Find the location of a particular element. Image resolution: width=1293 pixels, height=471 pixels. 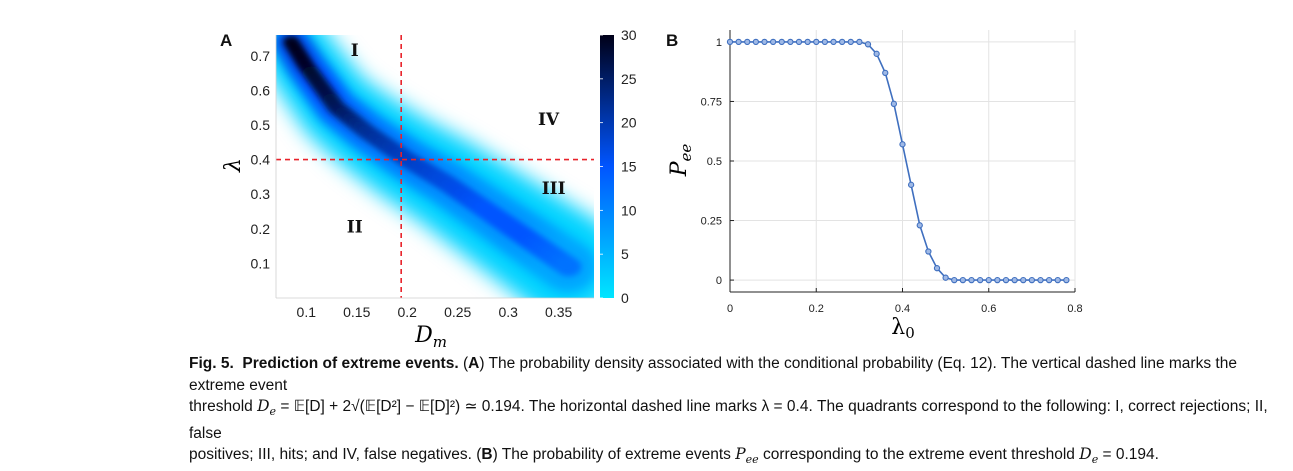

colorbar-tick-labels: 0 5 10 15 20 25 30 is located at coordinates (618, 166).